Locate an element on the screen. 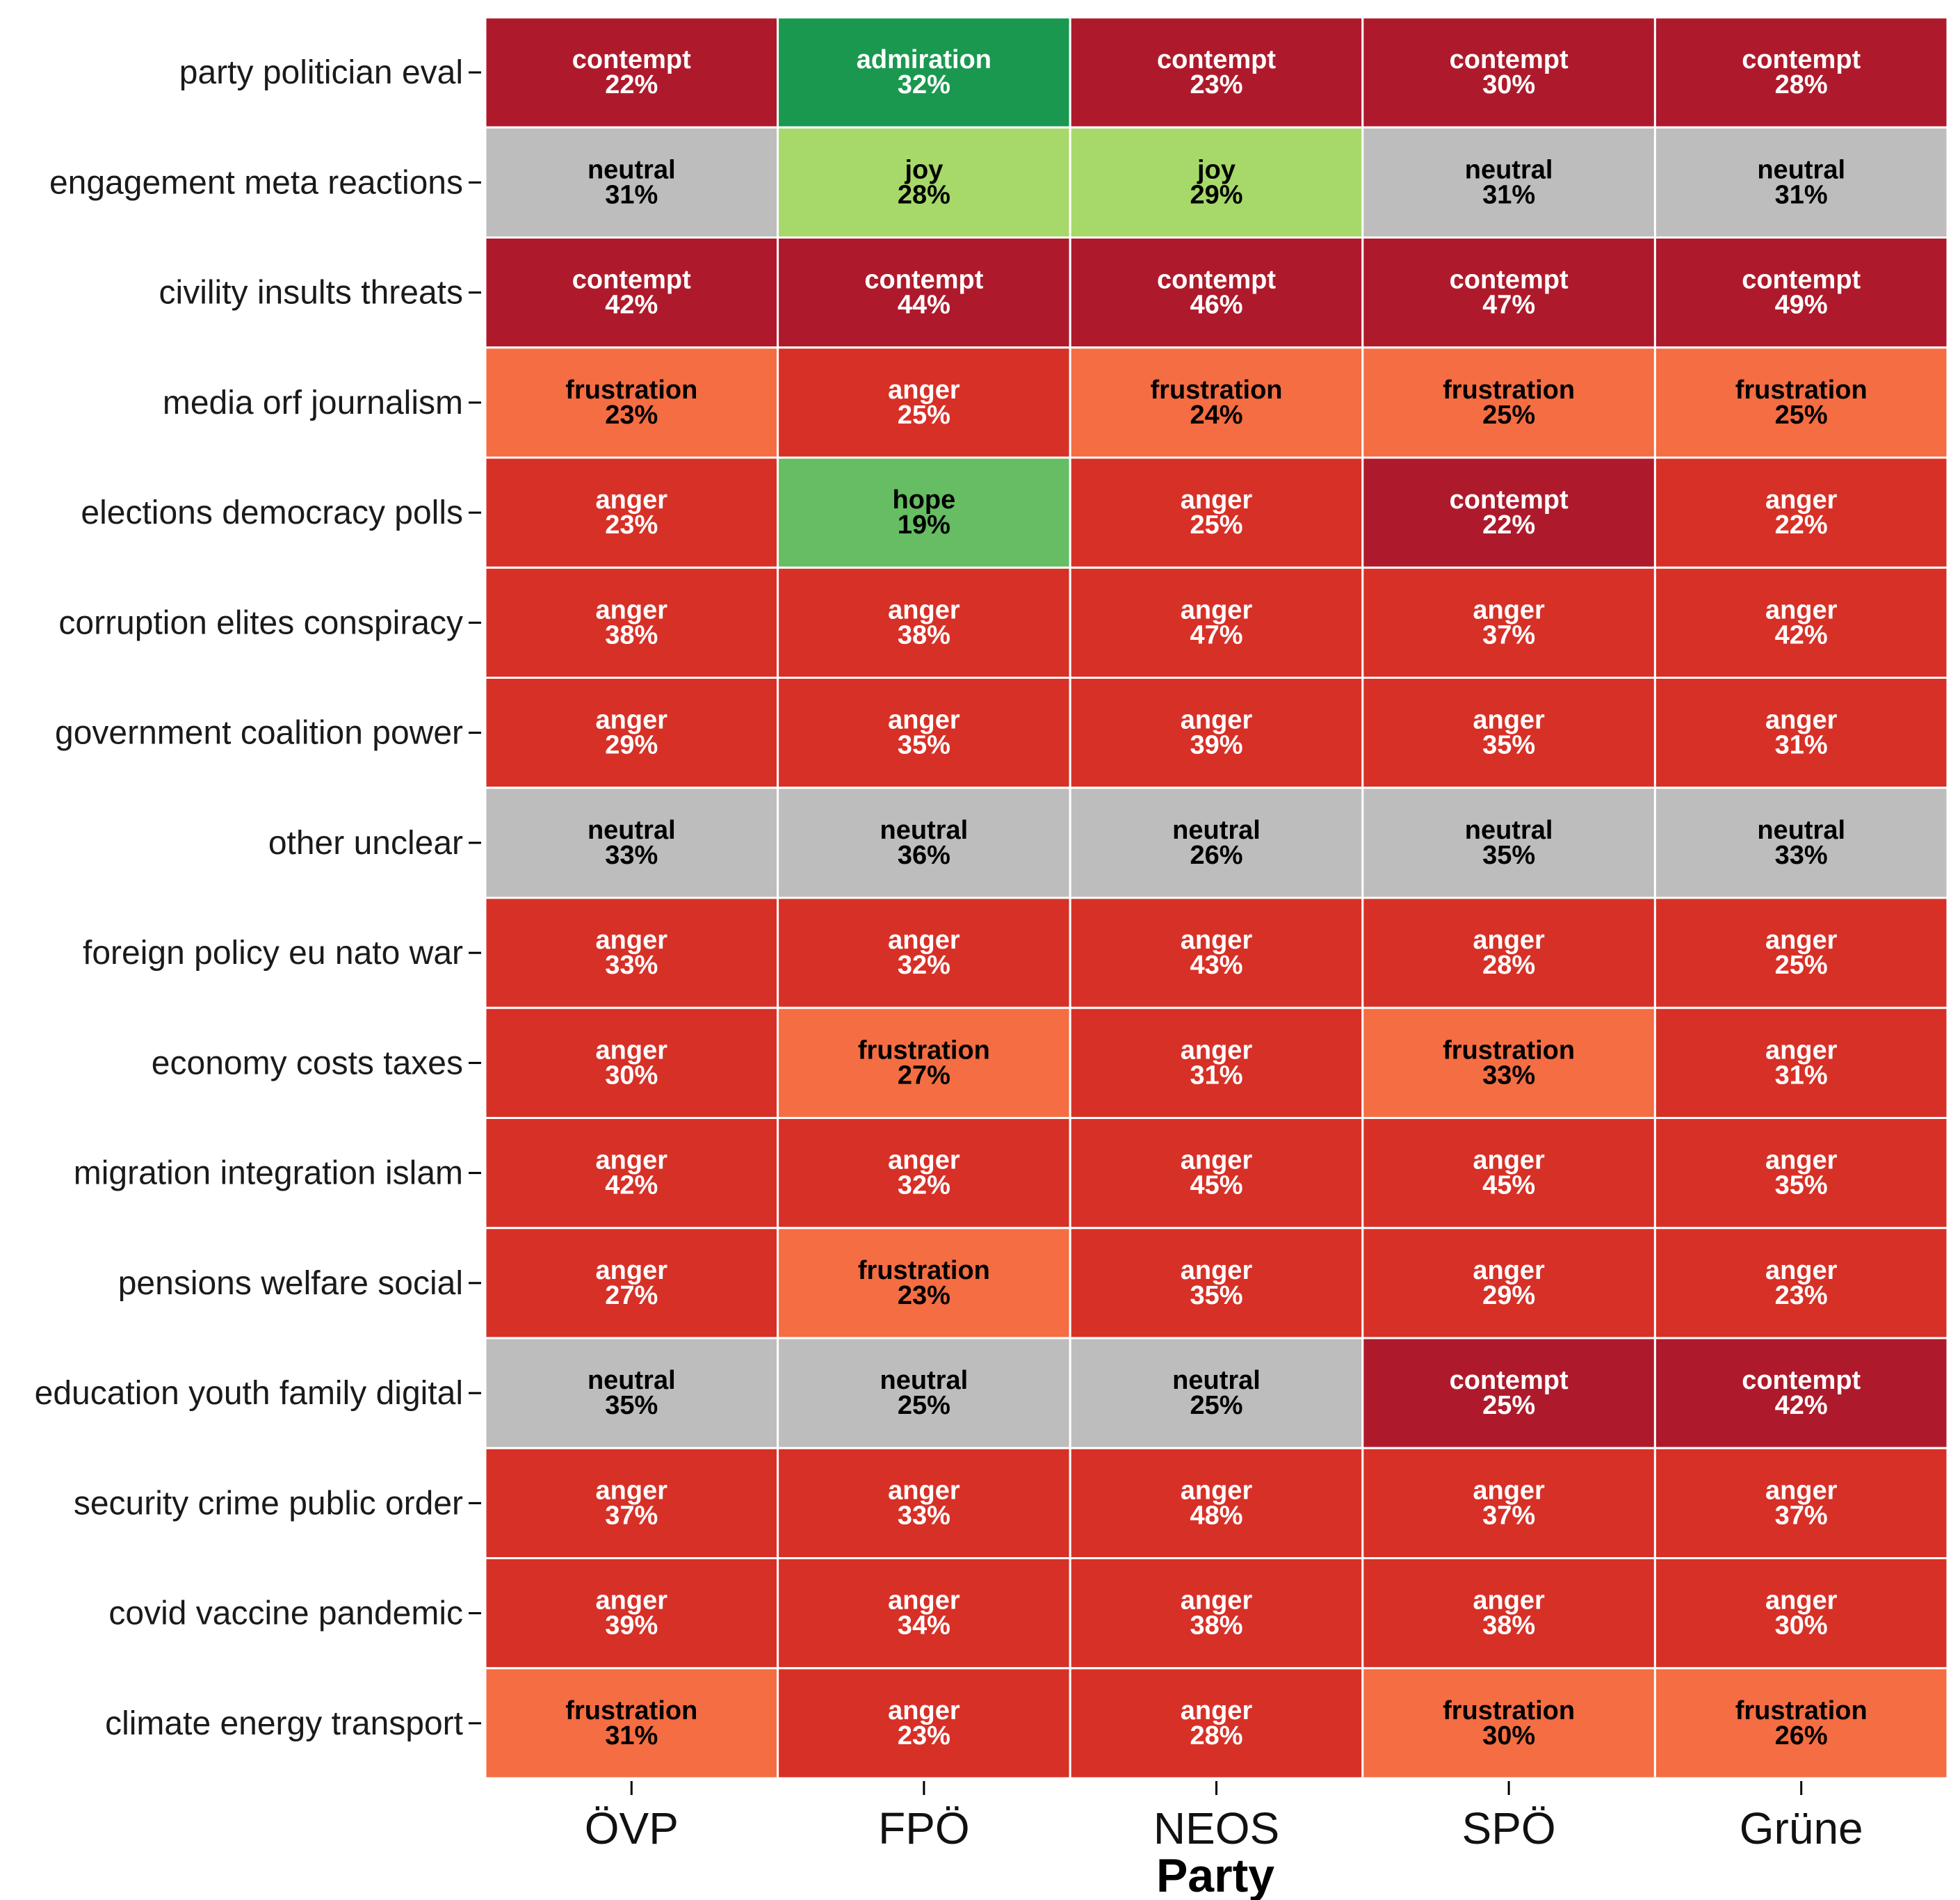  cell-percent-label: 22% is located at coordinates (1508, 525).